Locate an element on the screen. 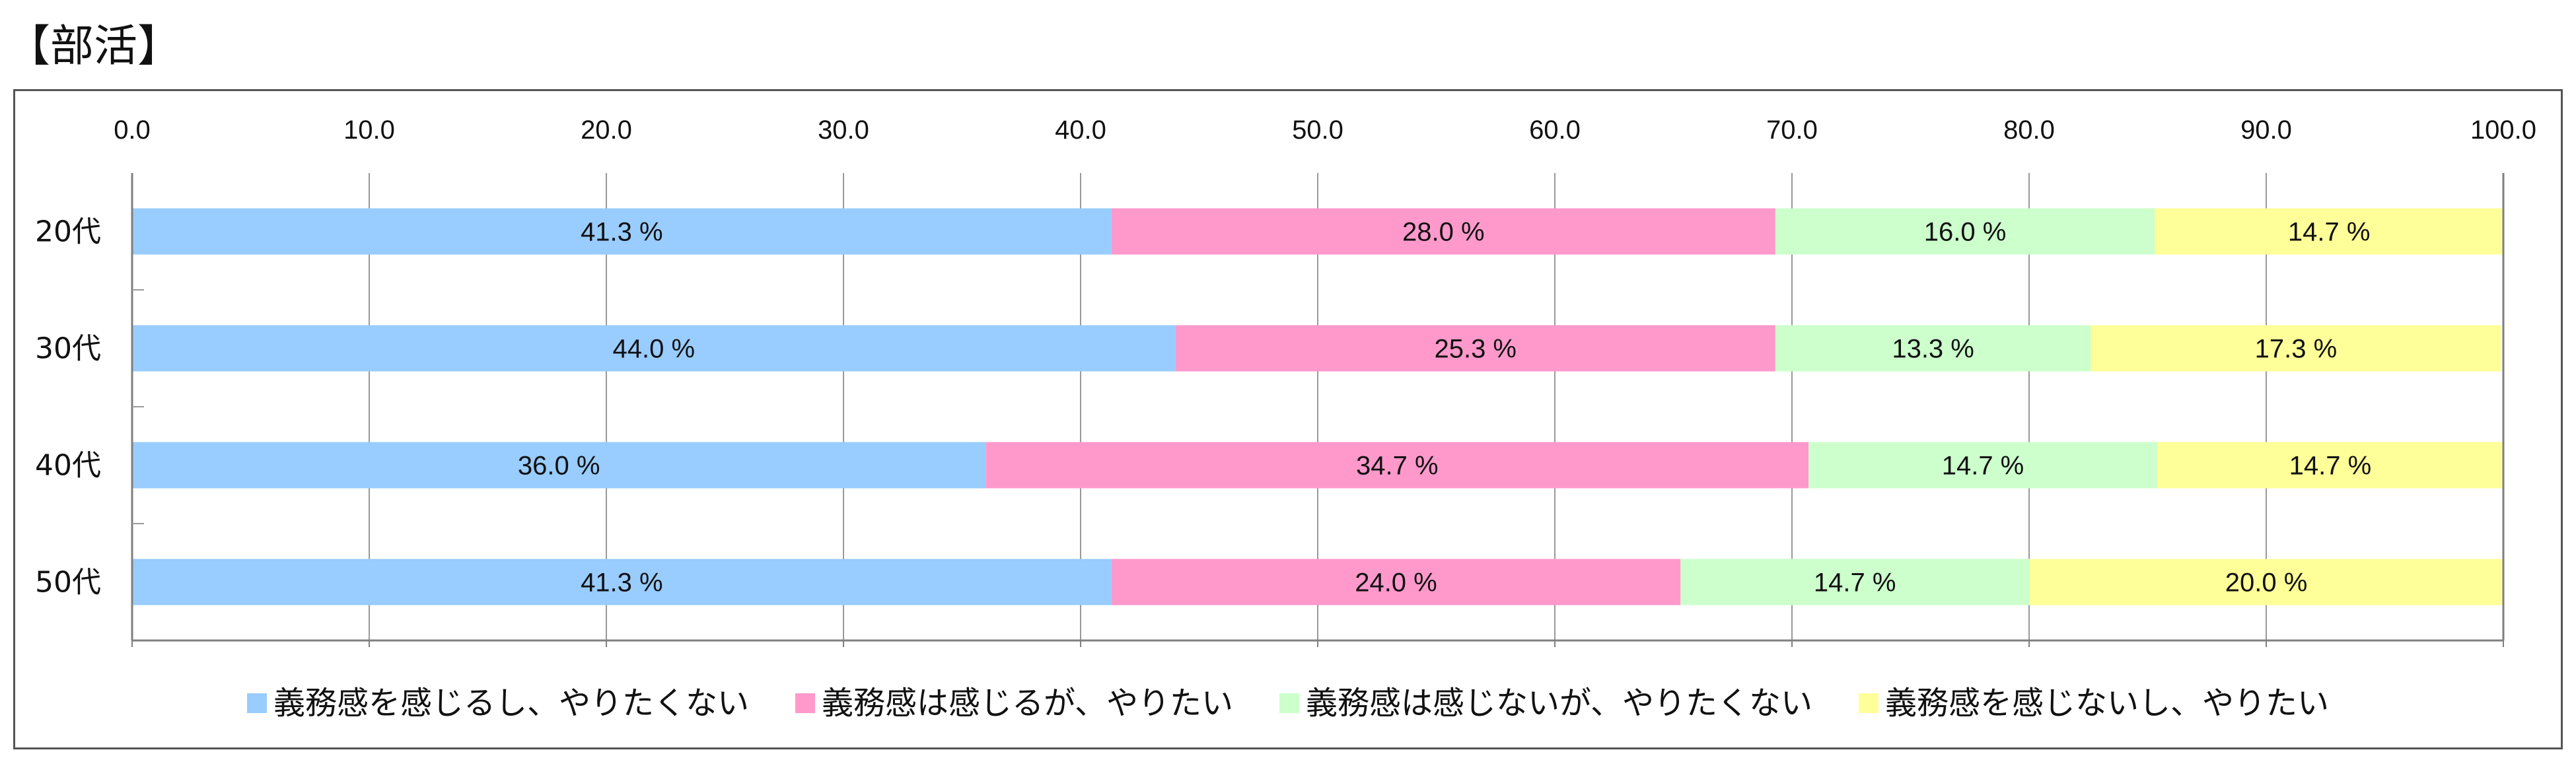  page-title: 【部活】 is located at coordinates (94, 46).